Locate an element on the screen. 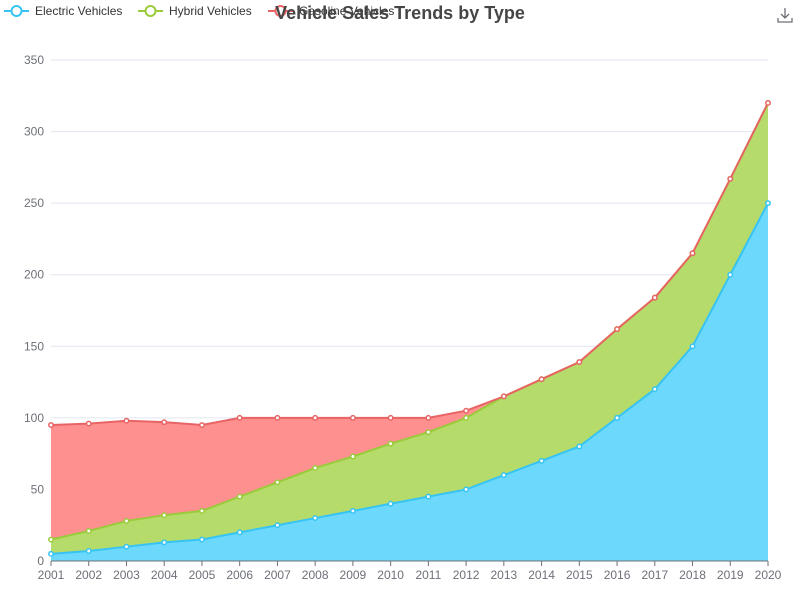 The width and height of the screenshot is (800, 600). y-tick-label: 50 is located at coordinates (38, 489).